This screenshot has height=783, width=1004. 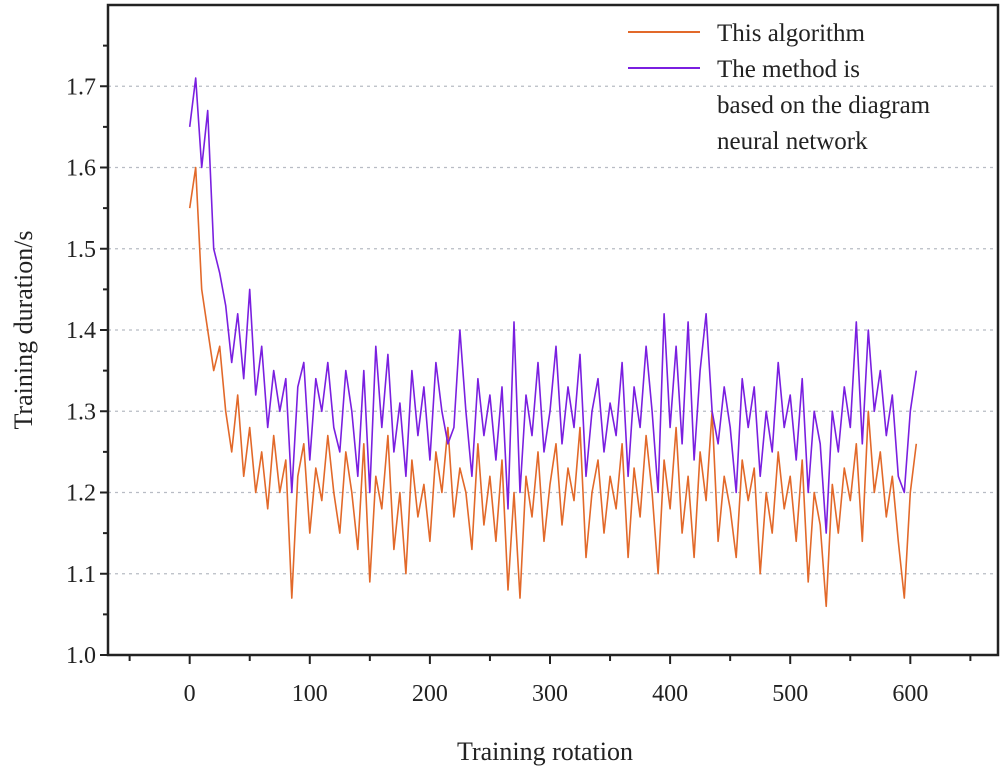 I want to click on x-tick-label: 600, so click(x=910, y=694).